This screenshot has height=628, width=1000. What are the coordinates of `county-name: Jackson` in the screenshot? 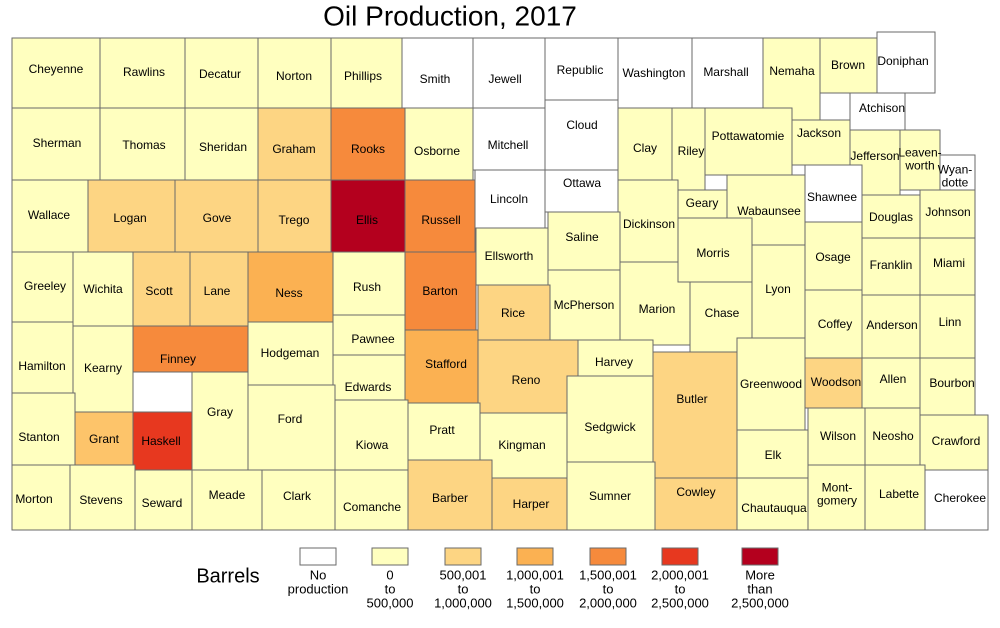 It's located at (819, 133).